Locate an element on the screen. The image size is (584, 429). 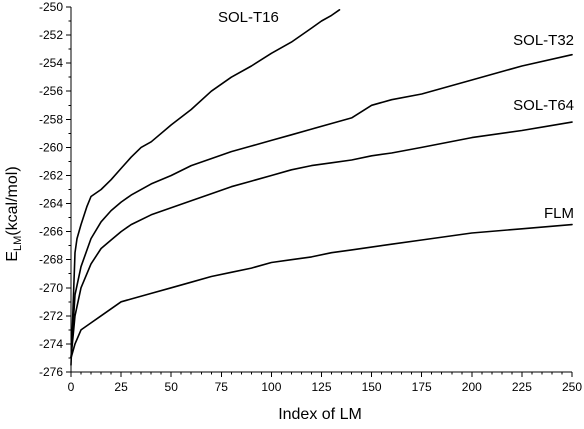
y-tick-label: -260 is located at coordinates (51, 147).